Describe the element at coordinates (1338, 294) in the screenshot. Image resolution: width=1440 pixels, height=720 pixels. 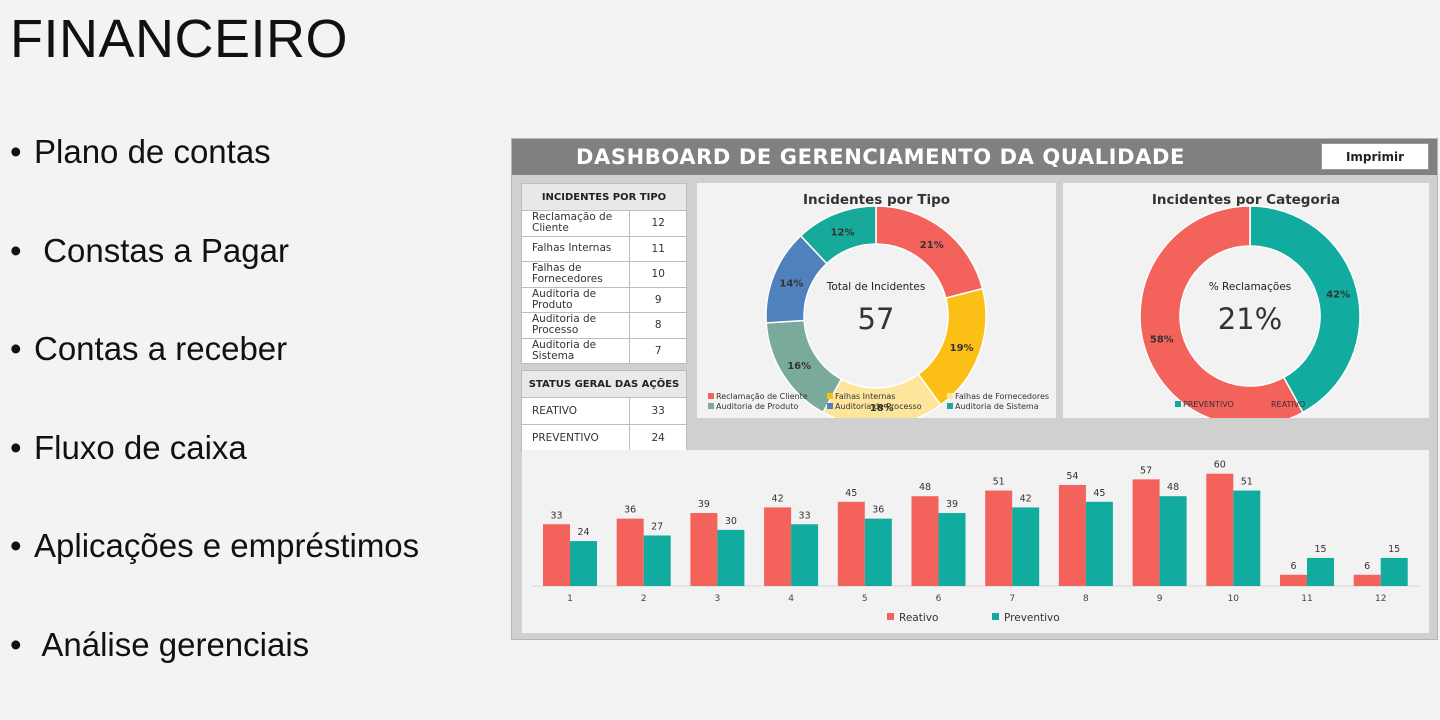
I see `slice-label: 42%` at that location.